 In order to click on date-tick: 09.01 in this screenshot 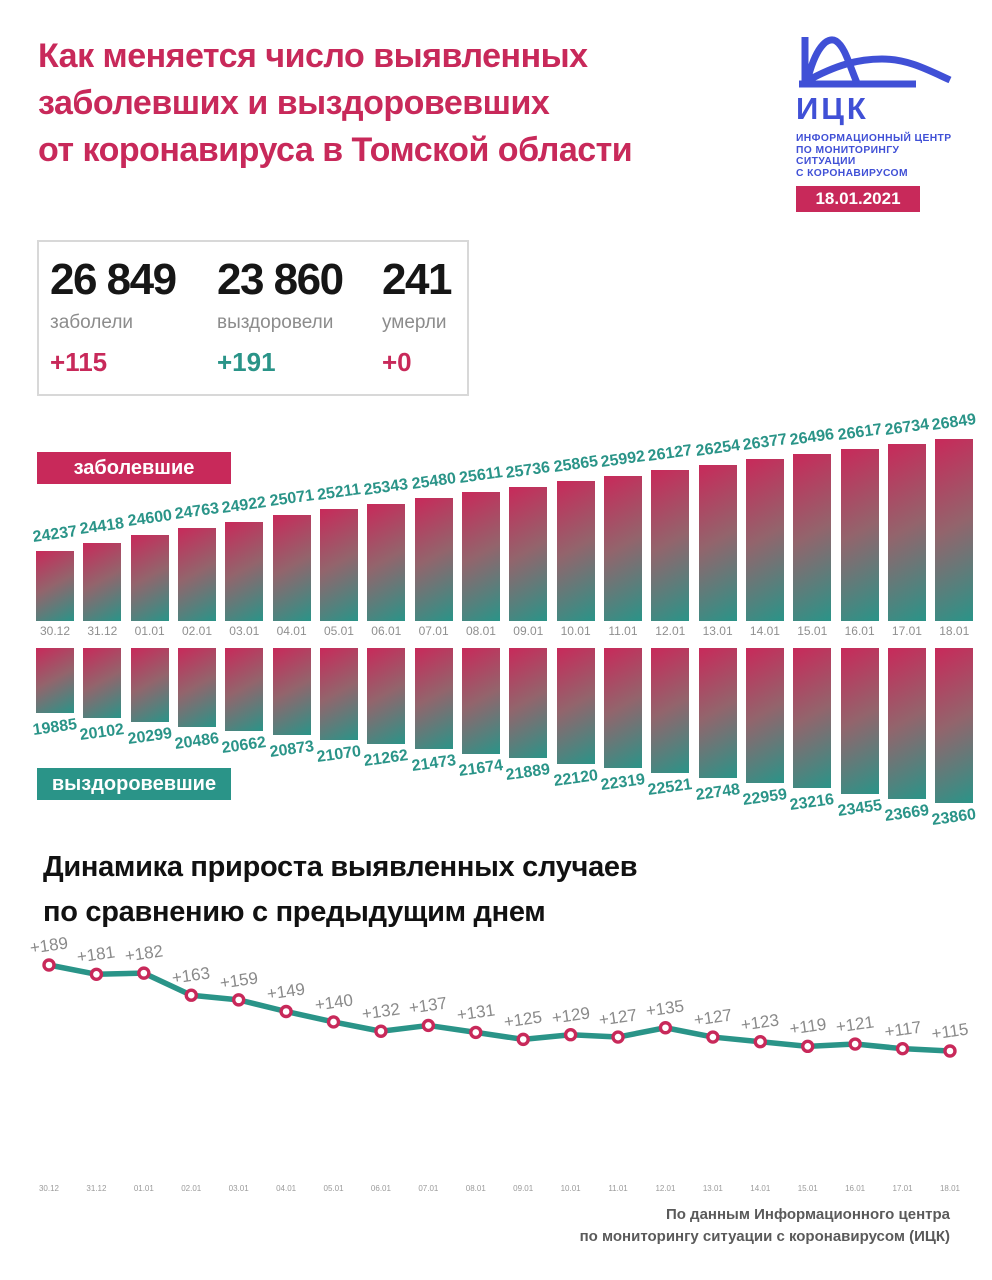, I will do `click(523, 1188)`.